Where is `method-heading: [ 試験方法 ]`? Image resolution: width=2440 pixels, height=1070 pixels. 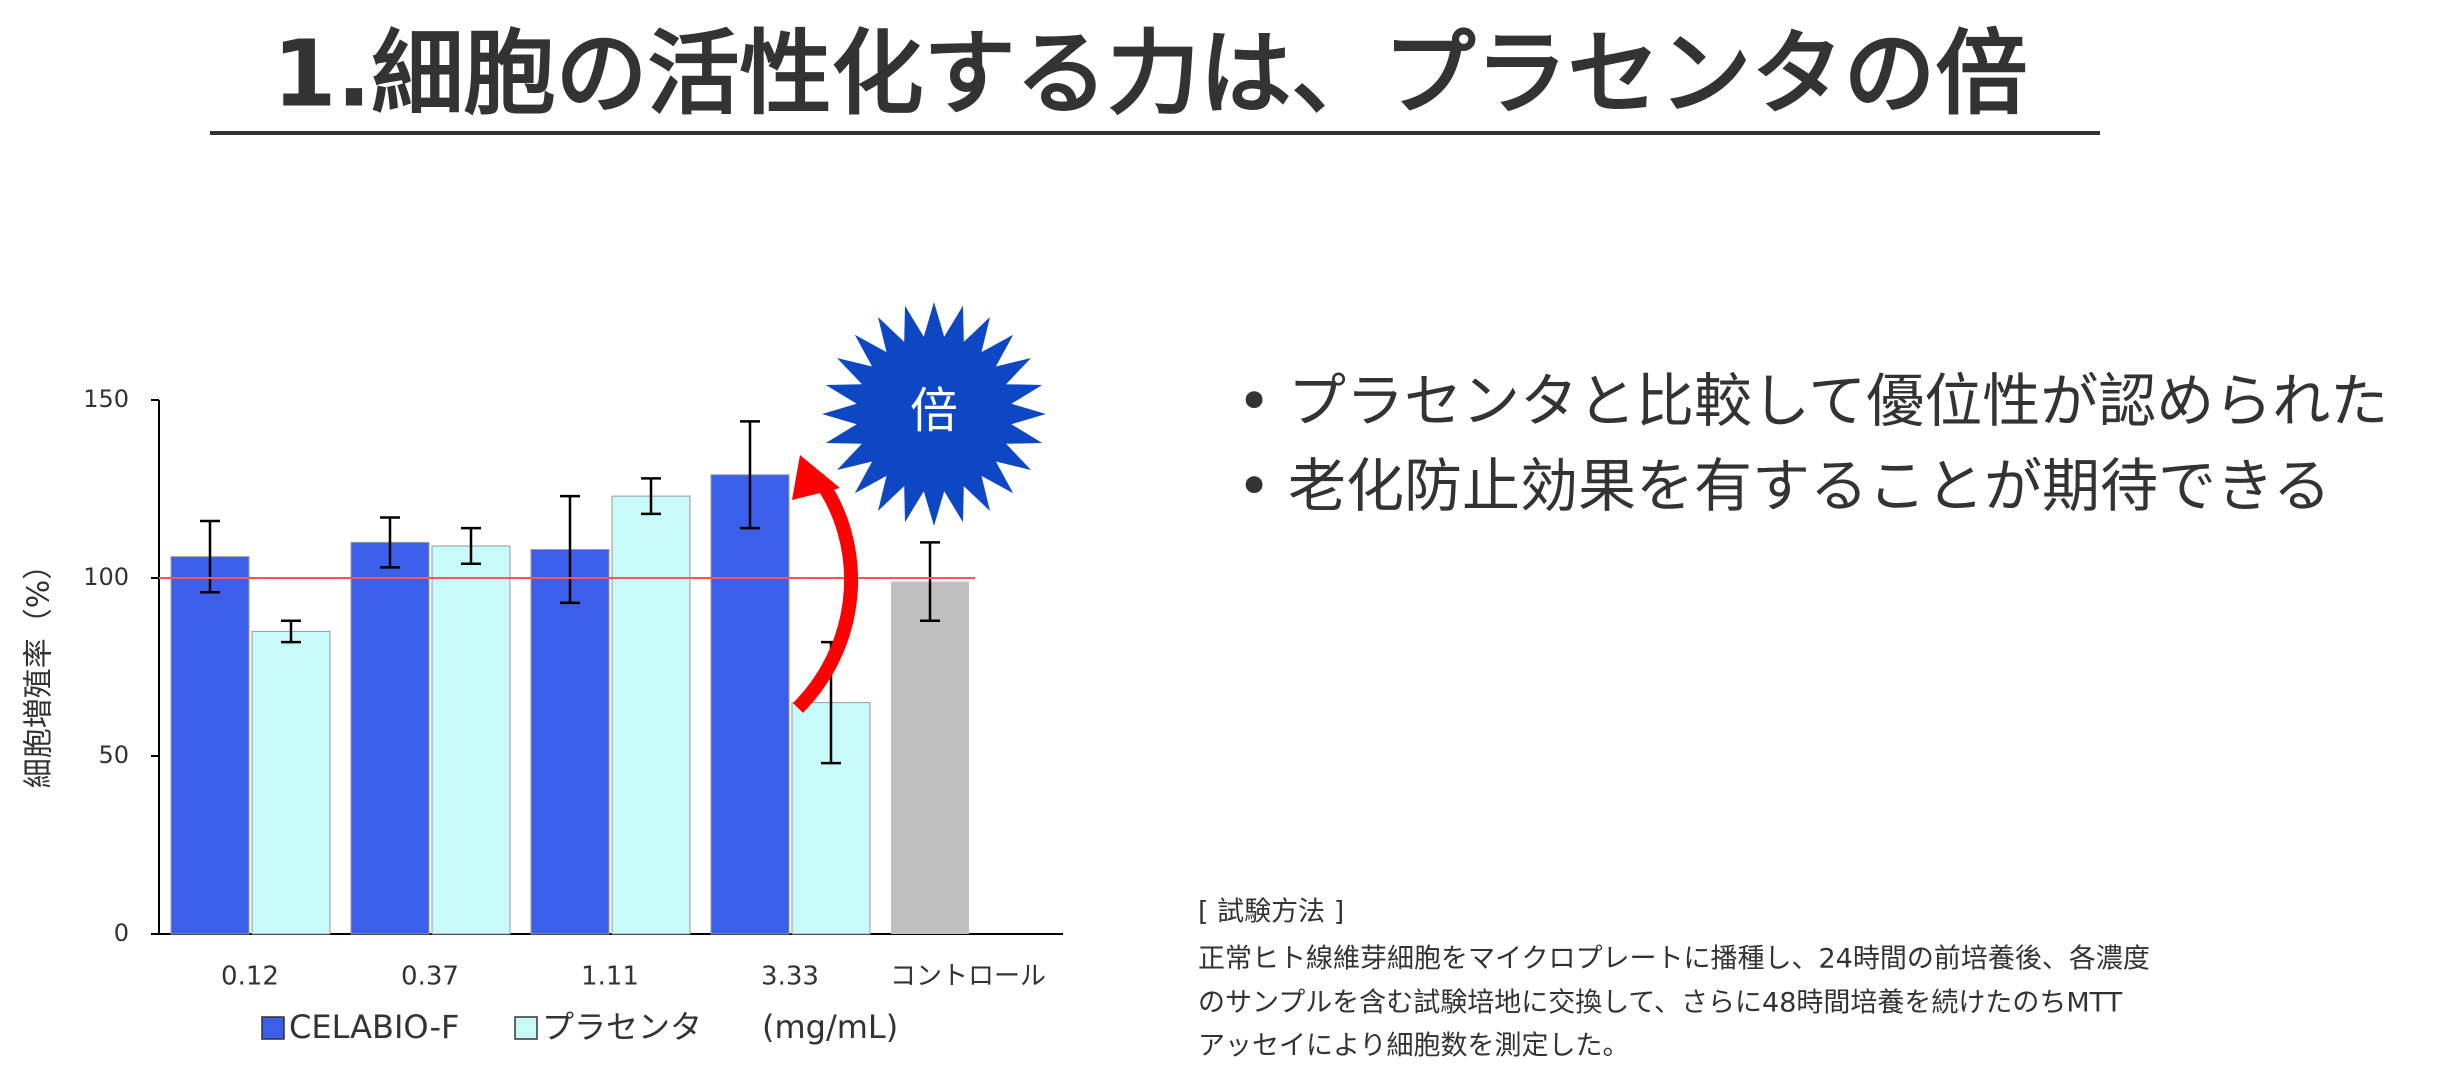 method-heading: [ 試験方法 ] is located at coordinates (1271, 912).